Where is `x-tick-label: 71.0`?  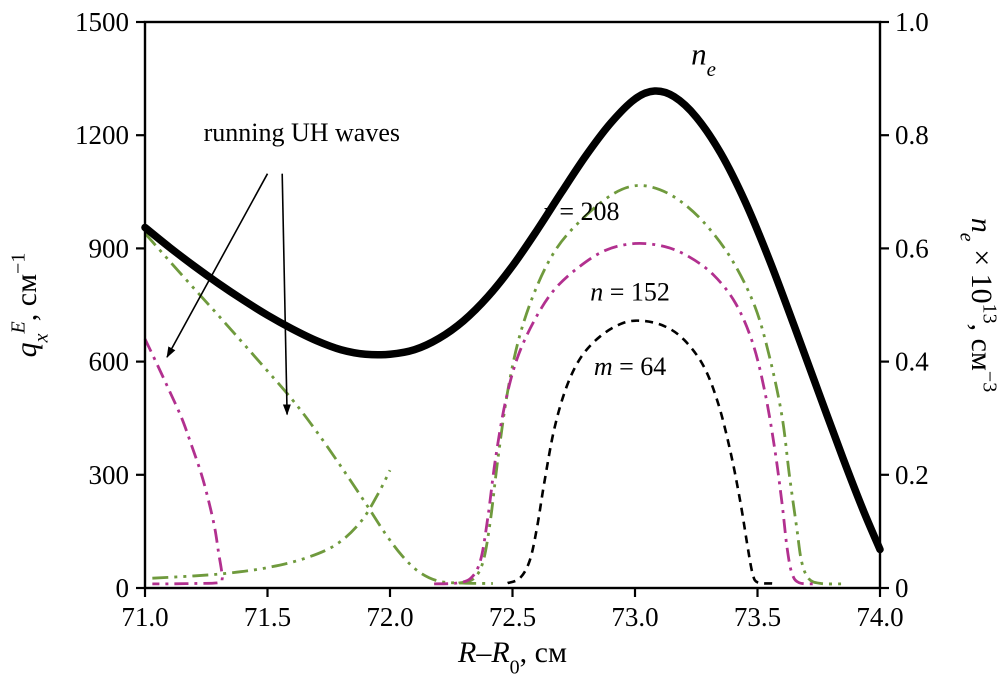 x-tick-label: 71.0 is located at coordinates (144, 617).